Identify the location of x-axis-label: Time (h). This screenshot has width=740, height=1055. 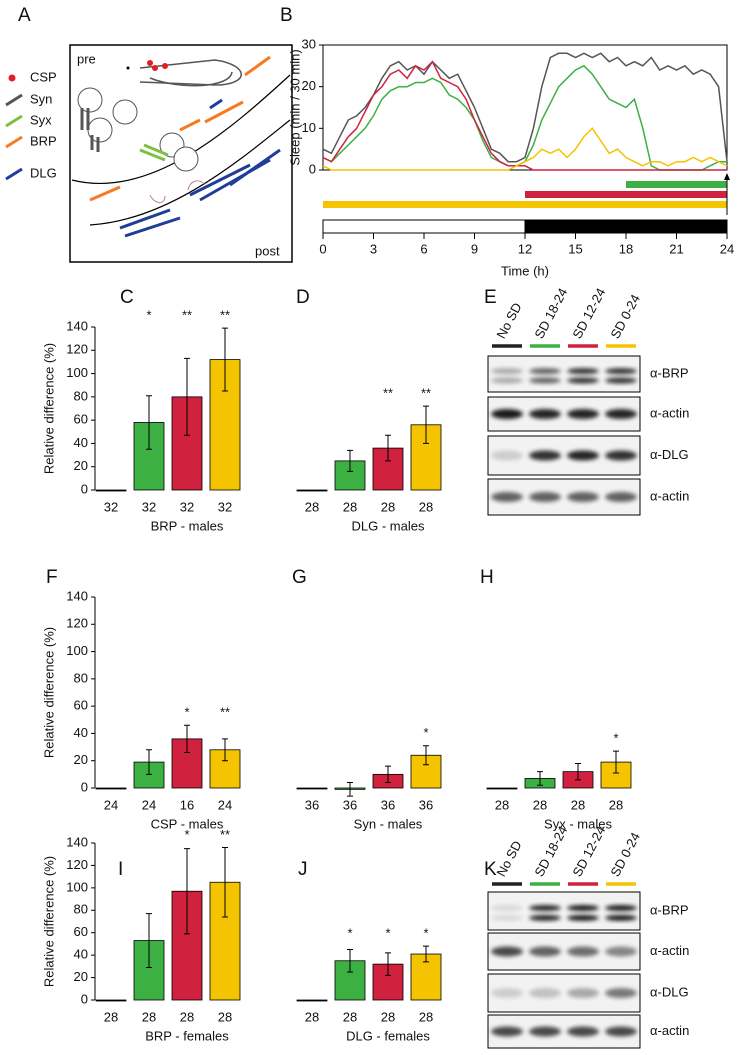
(525, 270).